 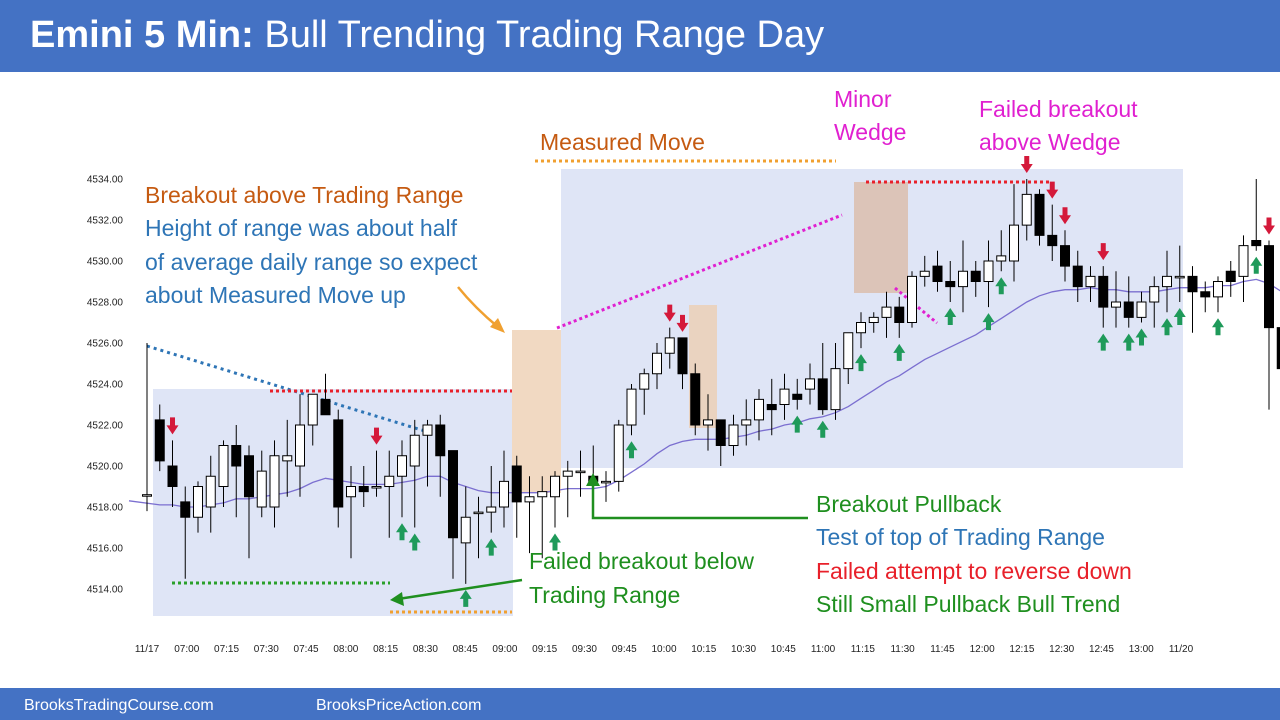 I want to click on x-tick-label: 11/17, so click(x=147, y=649).